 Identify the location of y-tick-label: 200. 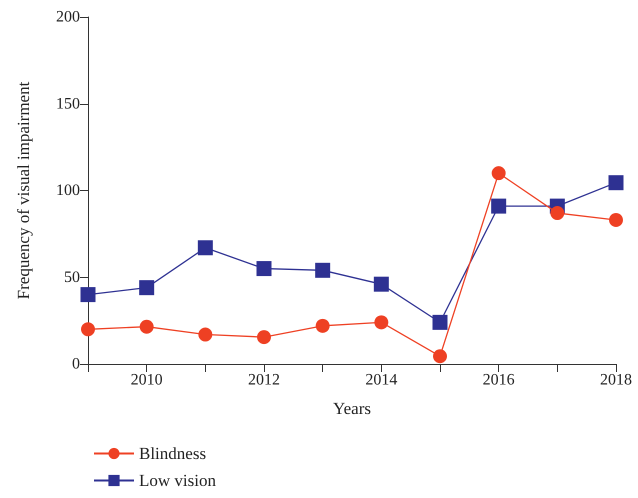
(68, 17).